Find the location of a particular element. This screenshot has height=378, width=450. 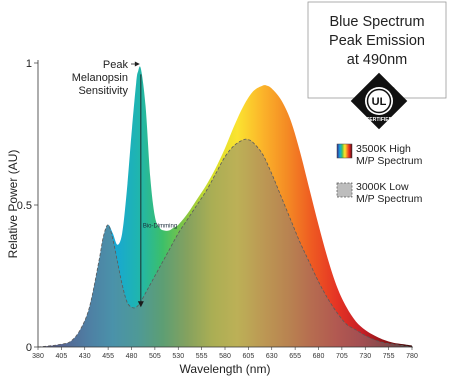

peak-annotation: Peak Melanopsin Sensitivity is located at coordinates (106, 78).